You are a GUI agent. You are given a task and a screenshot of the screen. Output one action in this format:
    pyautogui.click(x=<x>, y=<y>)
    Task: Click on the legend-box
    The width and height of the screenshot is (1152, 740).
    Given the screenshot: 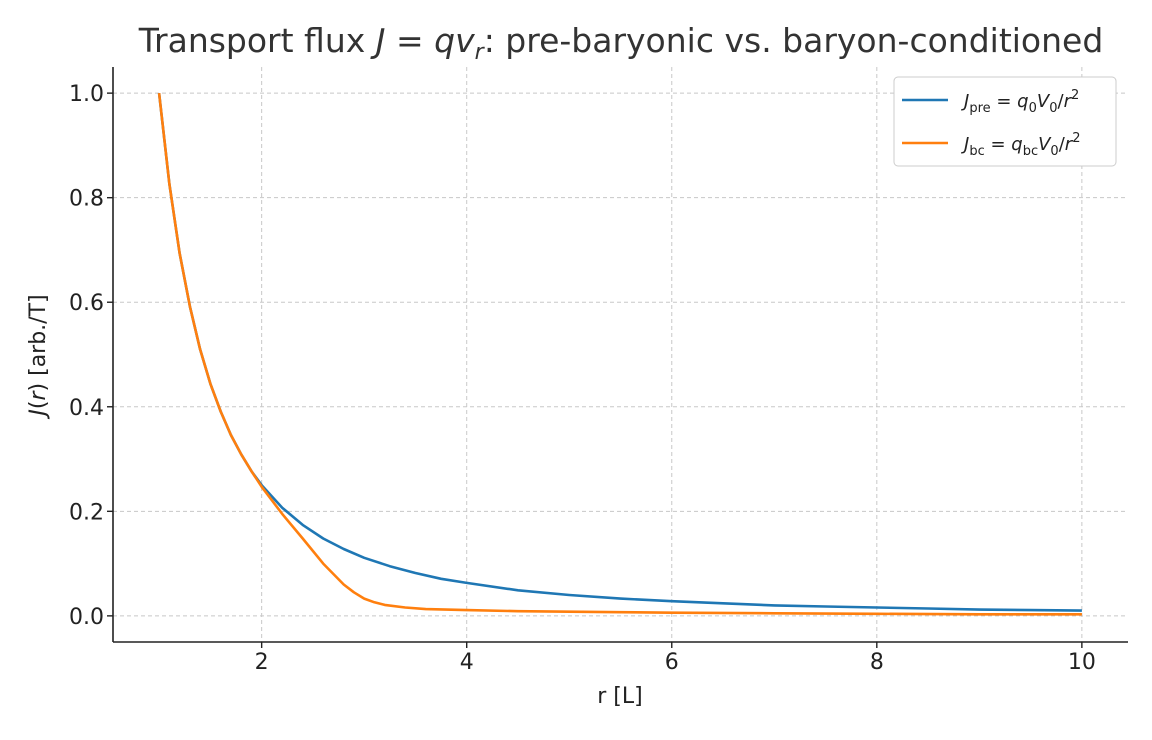 What is the action you would take?
    pyautogui.click(x=1005, y=121)
    